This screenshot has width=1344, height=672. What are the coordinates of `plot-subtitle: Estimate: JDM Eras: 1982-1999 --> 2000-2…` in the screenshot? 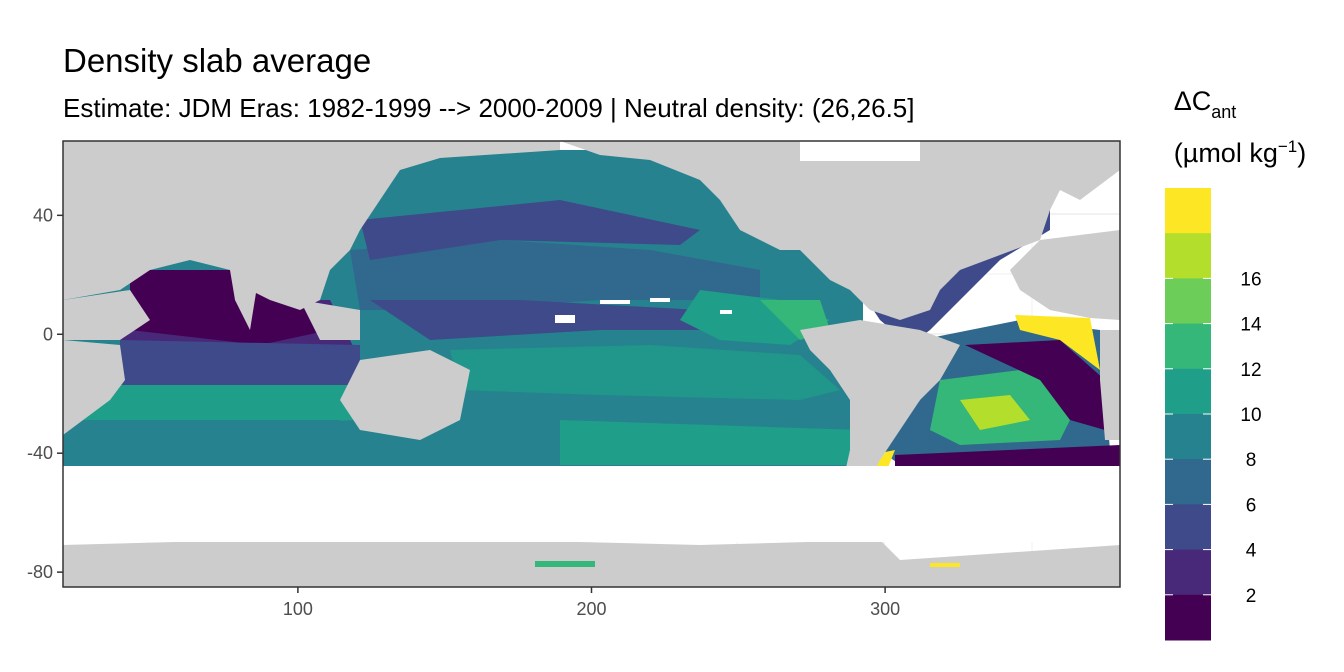 It's located at (489, 108).